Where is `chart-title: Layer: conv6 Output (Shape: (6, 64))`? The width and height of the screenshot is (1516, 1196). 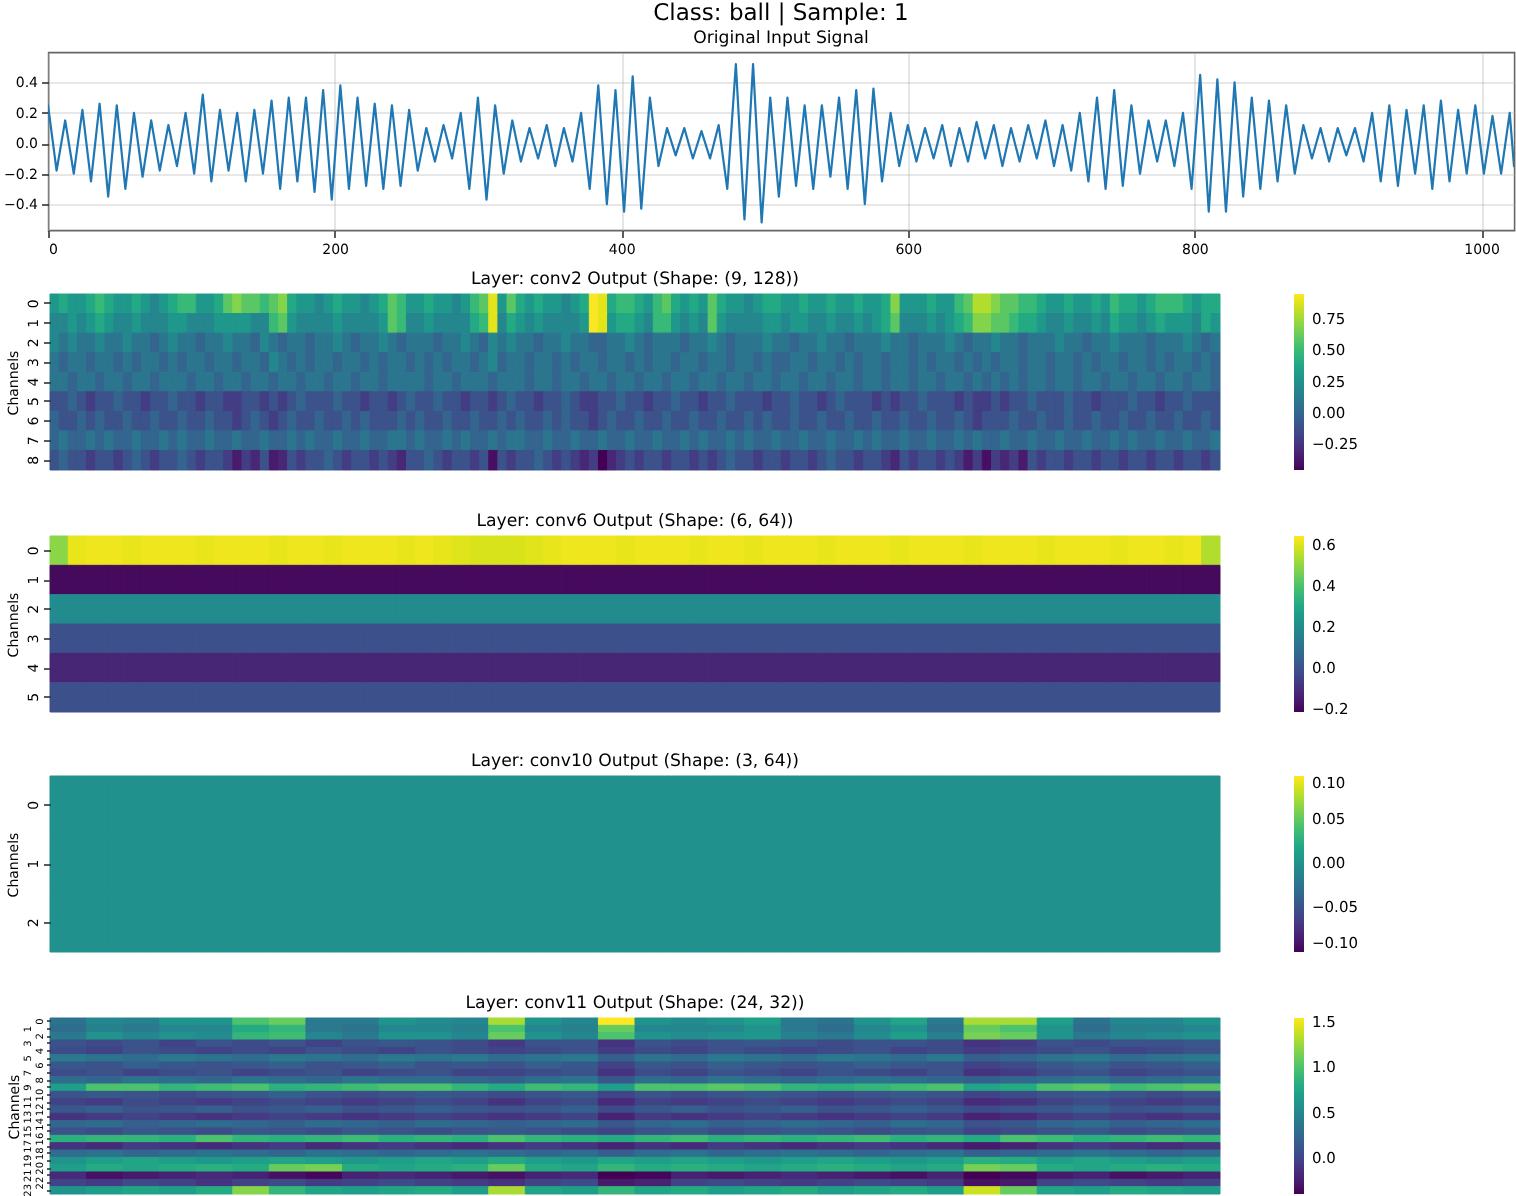
chart-title: Layer: conv6 Output (Shape: (6, 64)) is located at coordinates (635, 521).